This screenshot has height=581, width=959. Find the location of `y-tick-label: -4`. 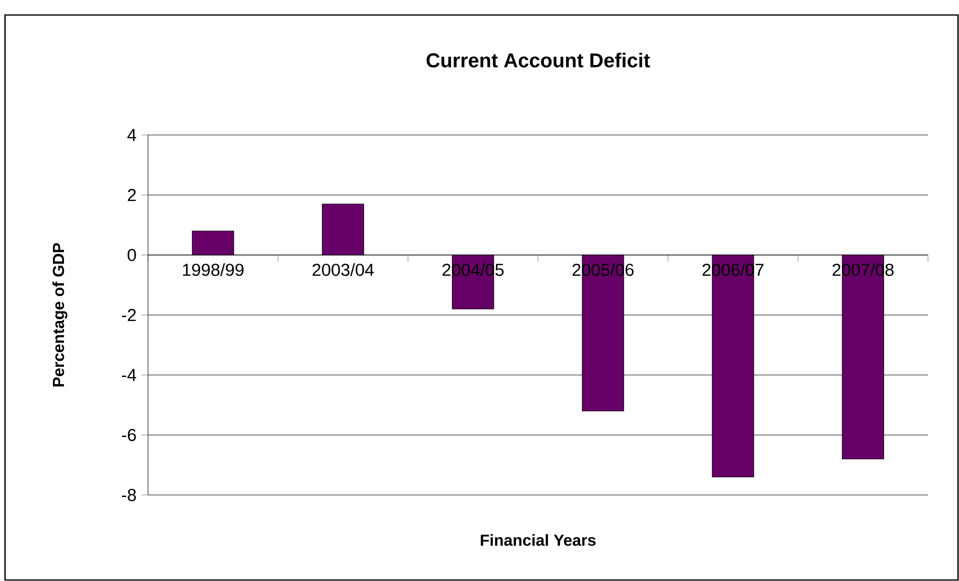

y-tick-label: -4 is located at coordinates (129, 375).